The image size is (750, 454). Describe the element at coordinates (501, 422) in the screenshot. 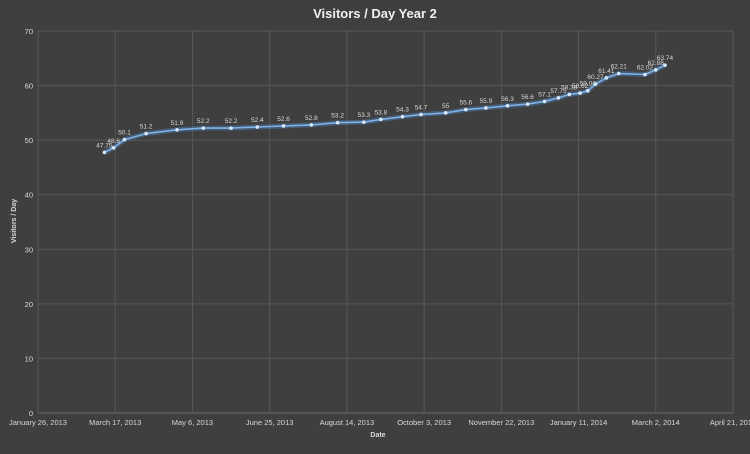

I see `x-tick-label: November 22, 2013` at that location.